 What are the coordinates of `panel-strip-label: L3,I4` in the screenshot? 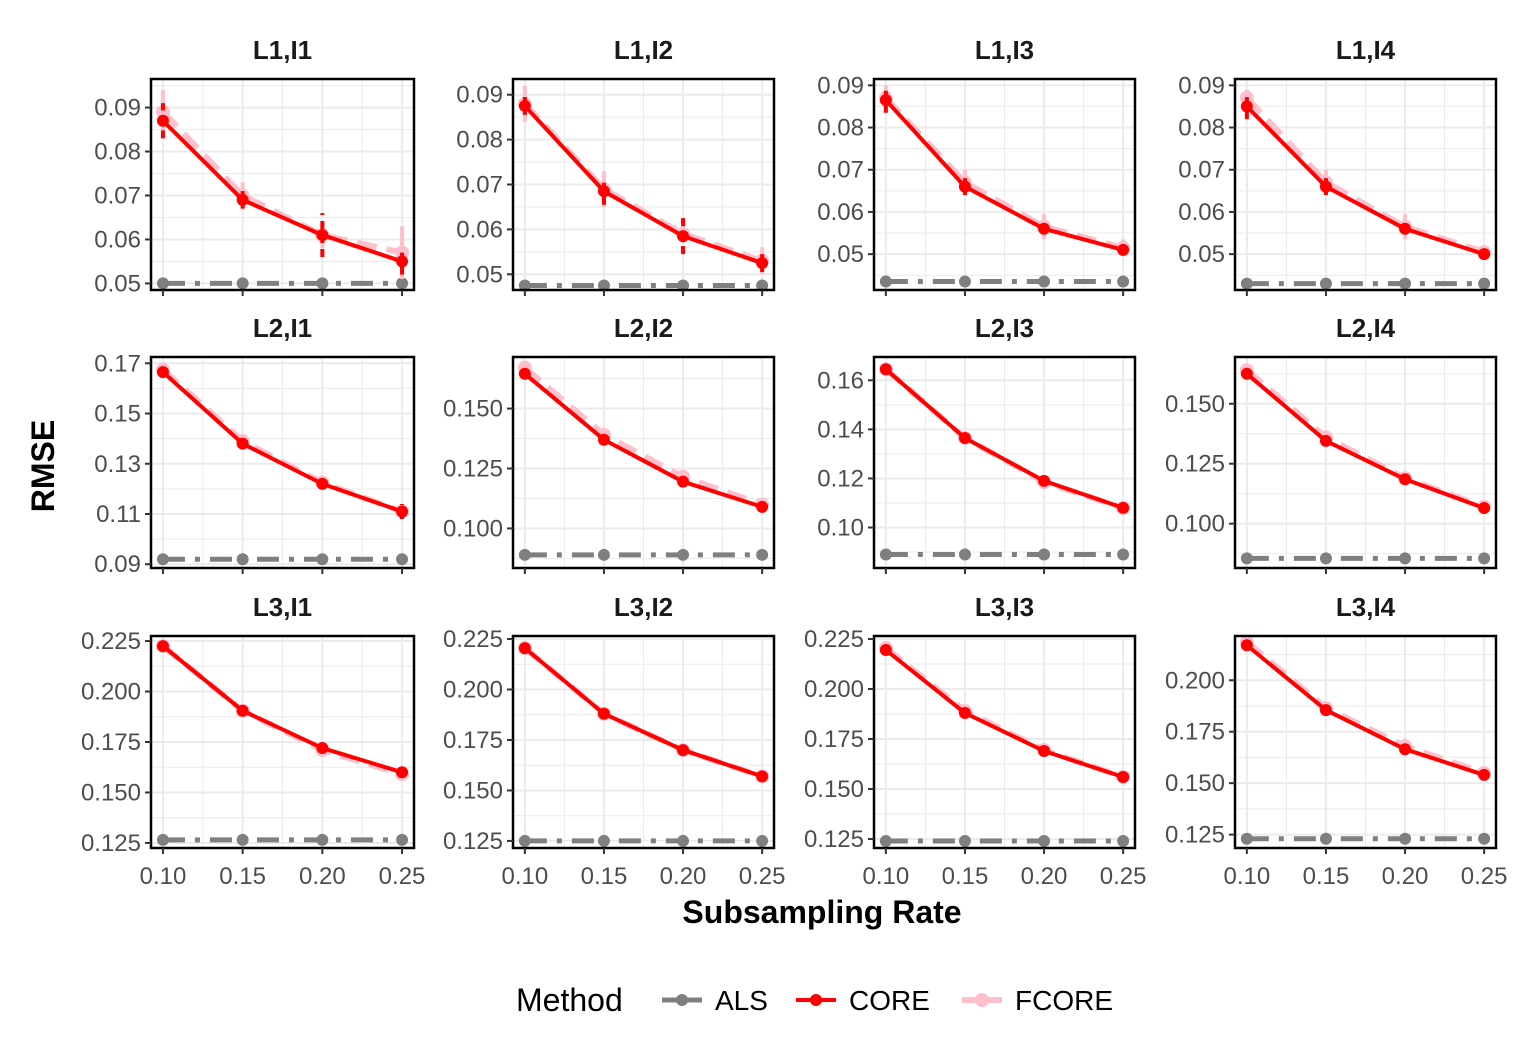 It's located at (1366, 607).